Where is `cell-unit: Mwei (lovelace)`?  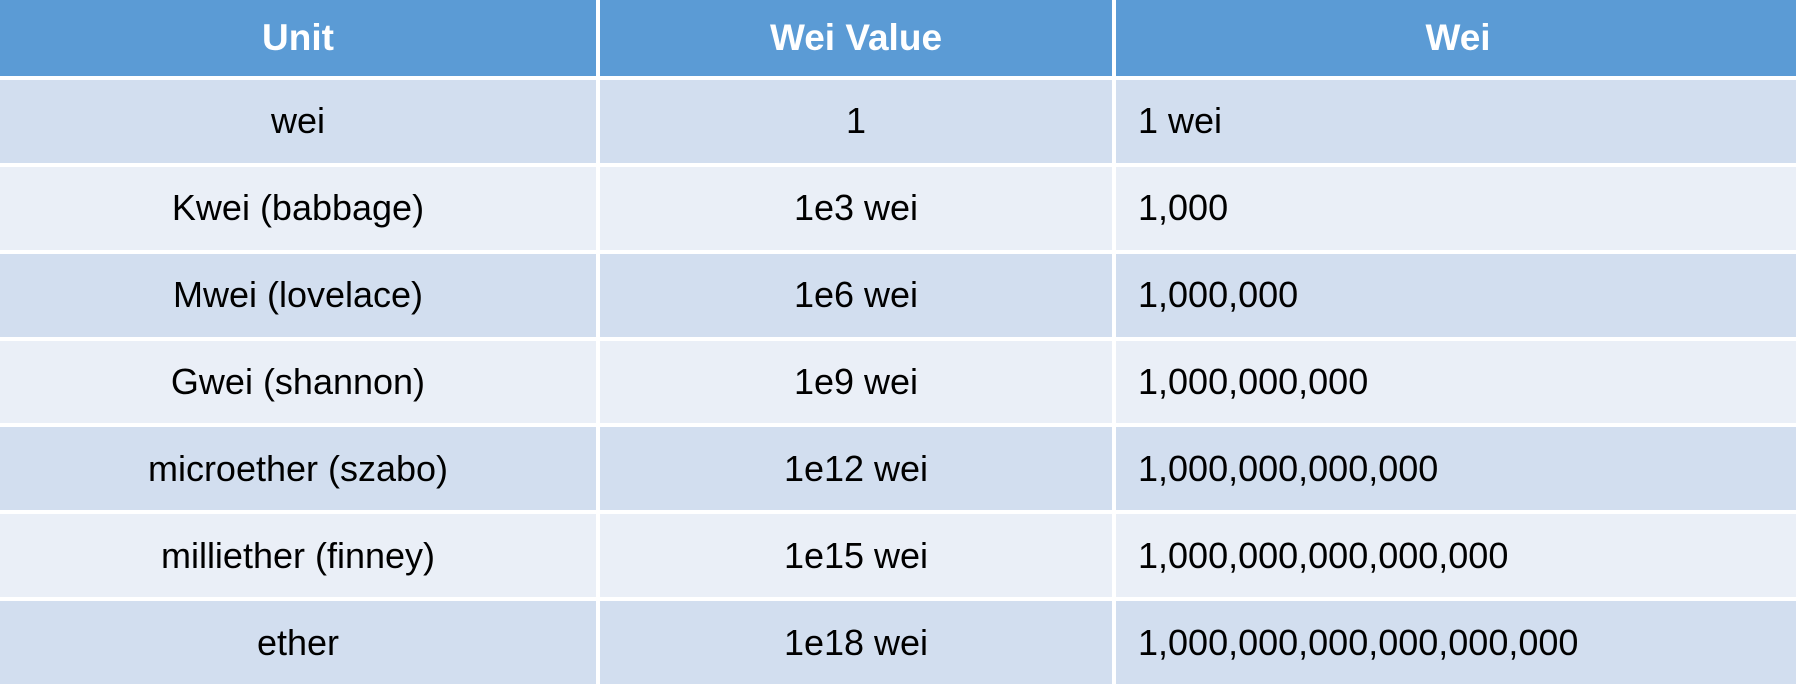 cell-unit: Mwei (lovelace) is located at coordinates (298, 295).